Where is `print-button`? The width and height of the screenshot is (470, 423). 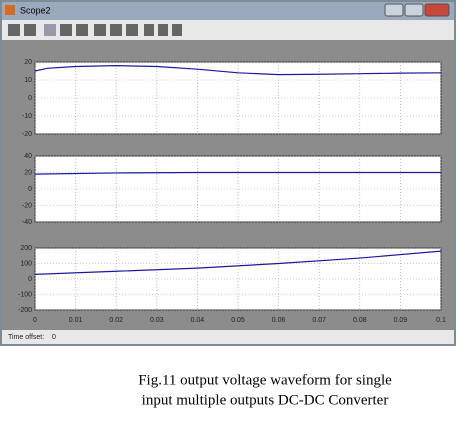 print-button is located at coordinates (14, 30).